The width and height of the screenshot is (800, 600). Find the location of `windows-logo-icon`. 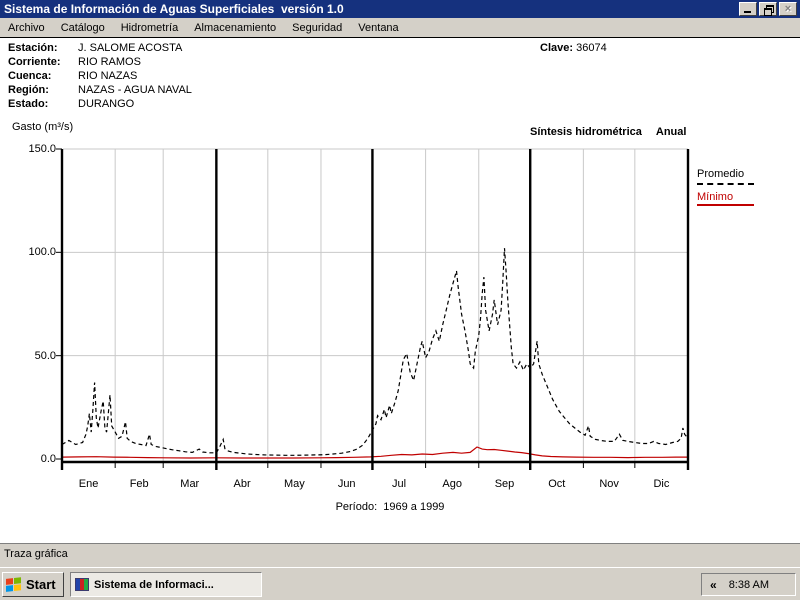

windows-logo-icon is located at coordinates (14, 584).